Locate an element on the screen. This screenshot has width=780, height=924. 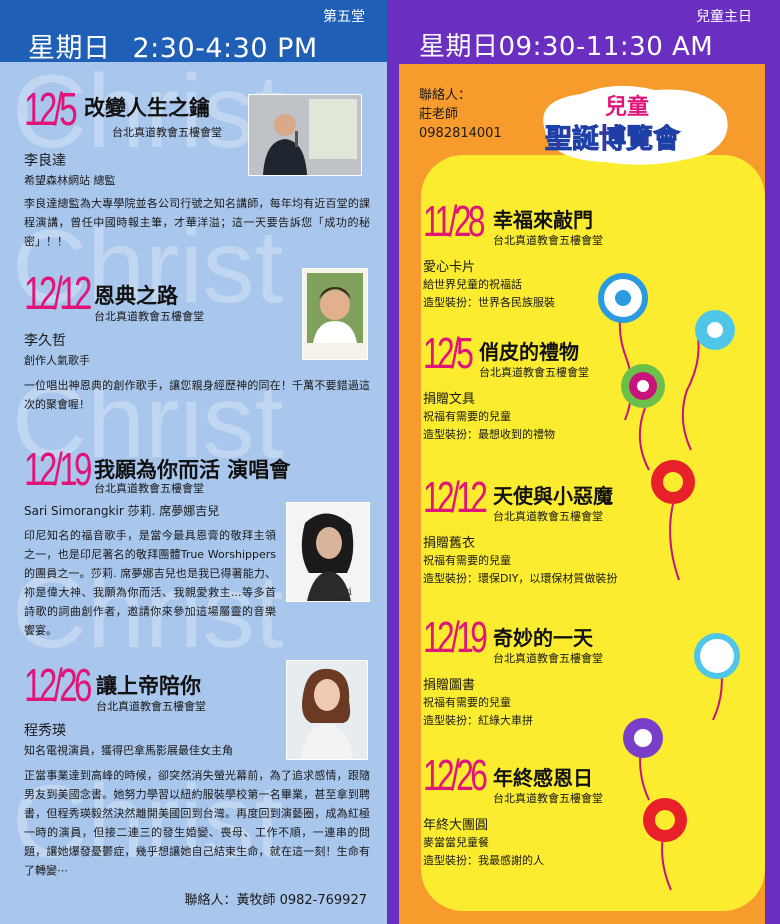
event-title: 恩典之路 is located at coordinates (136, 295).